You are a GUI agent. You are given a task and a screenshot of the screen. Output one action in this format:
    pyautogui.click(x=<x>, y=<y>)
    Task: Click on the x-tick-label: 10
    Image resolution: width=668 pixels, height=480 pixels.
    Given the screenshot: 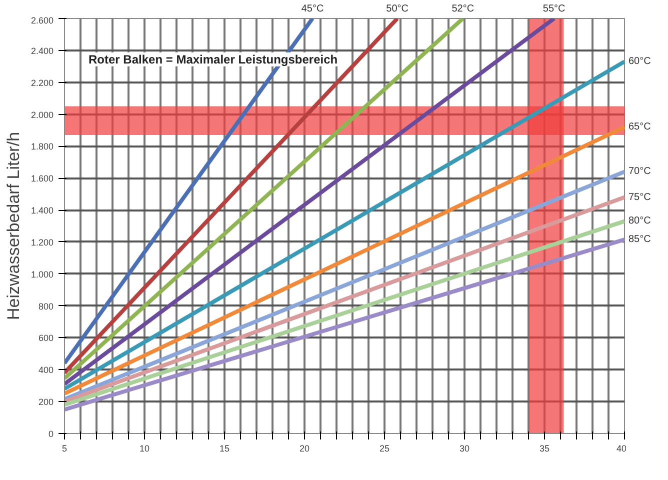 What is the action you would take?
    pyautogui.click(x=144, y=449)
    